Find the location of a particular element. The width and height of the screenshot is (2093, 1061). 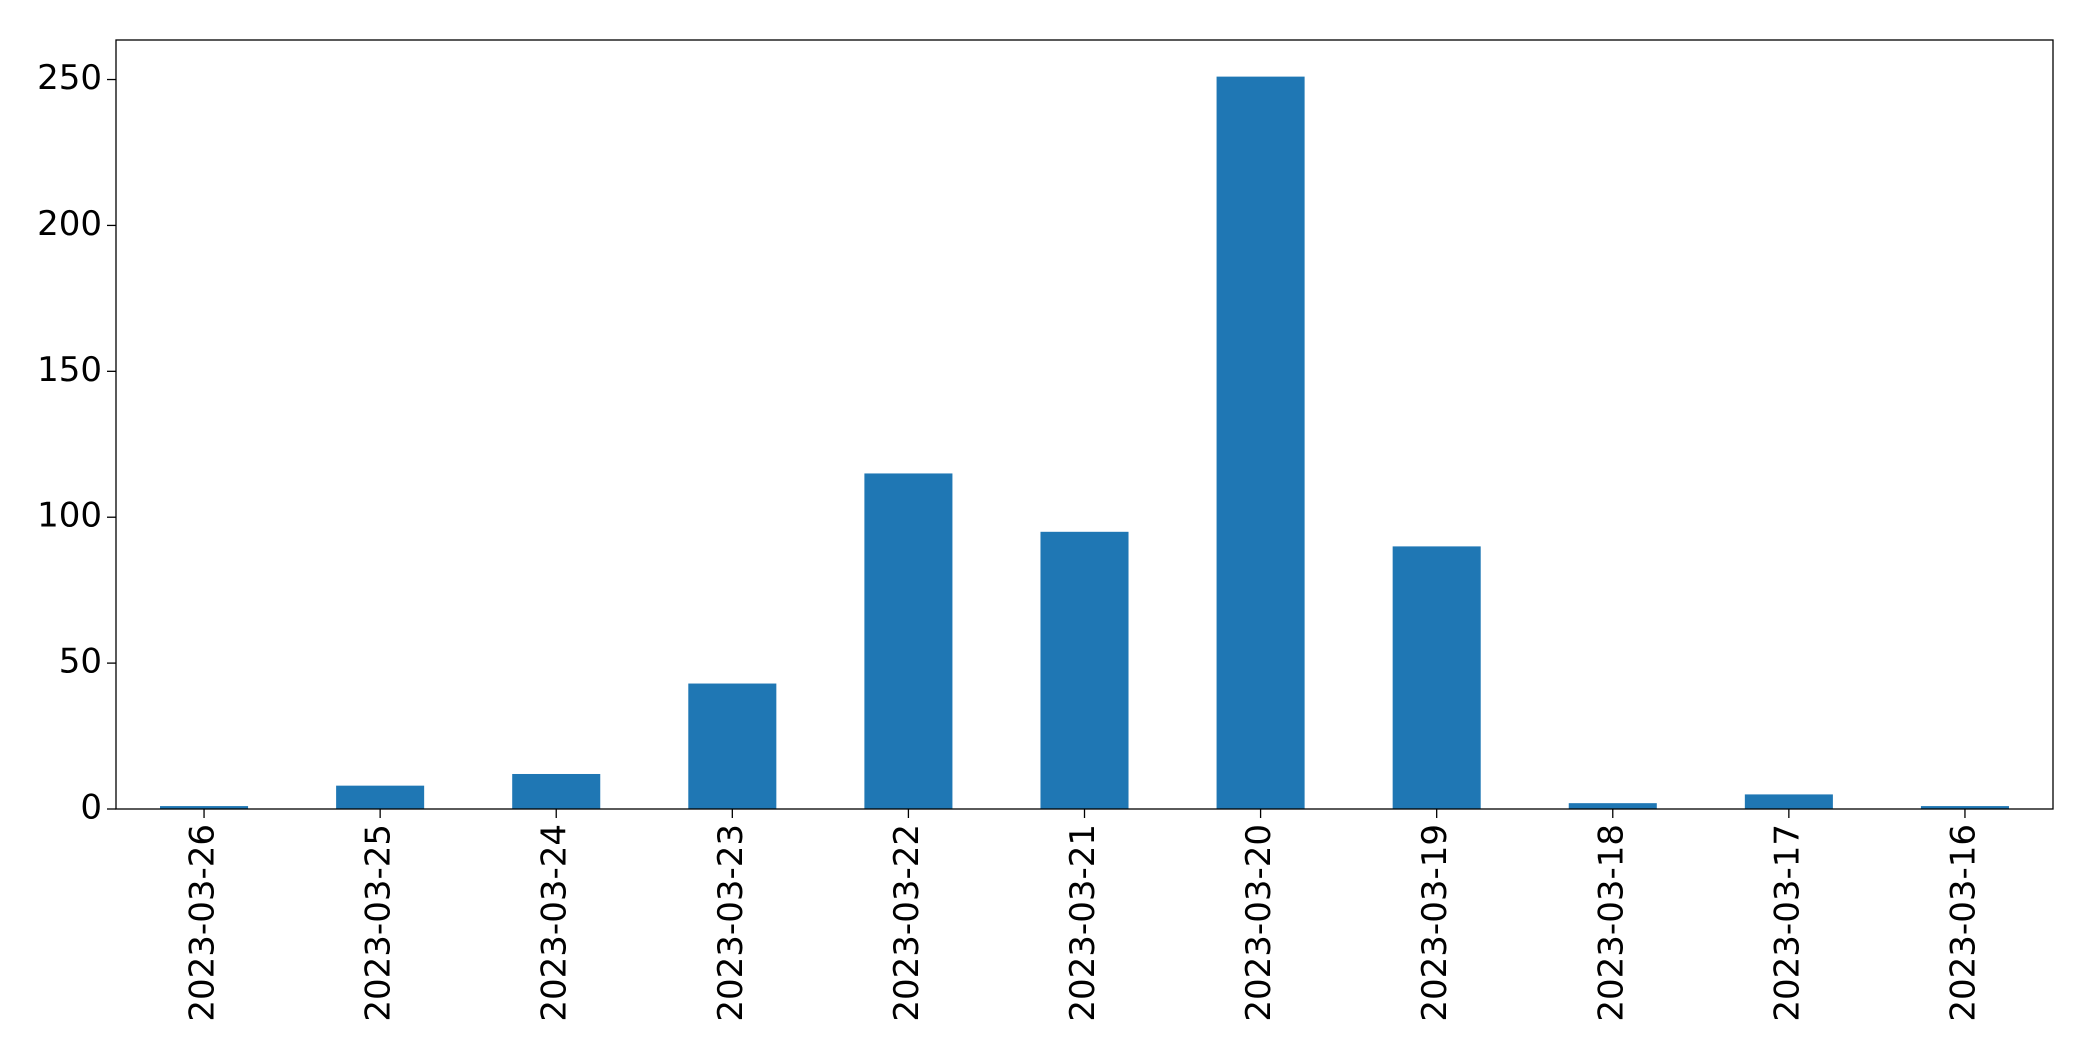

x-tick-label: 2023-03-26 is located at coordinates (203, 923).